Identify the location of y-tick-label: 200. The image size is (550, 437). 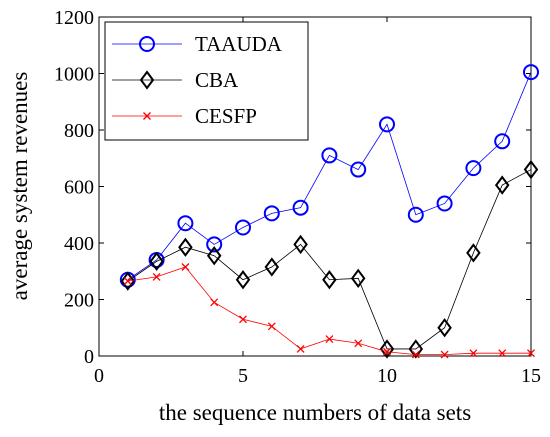
(79, 301).